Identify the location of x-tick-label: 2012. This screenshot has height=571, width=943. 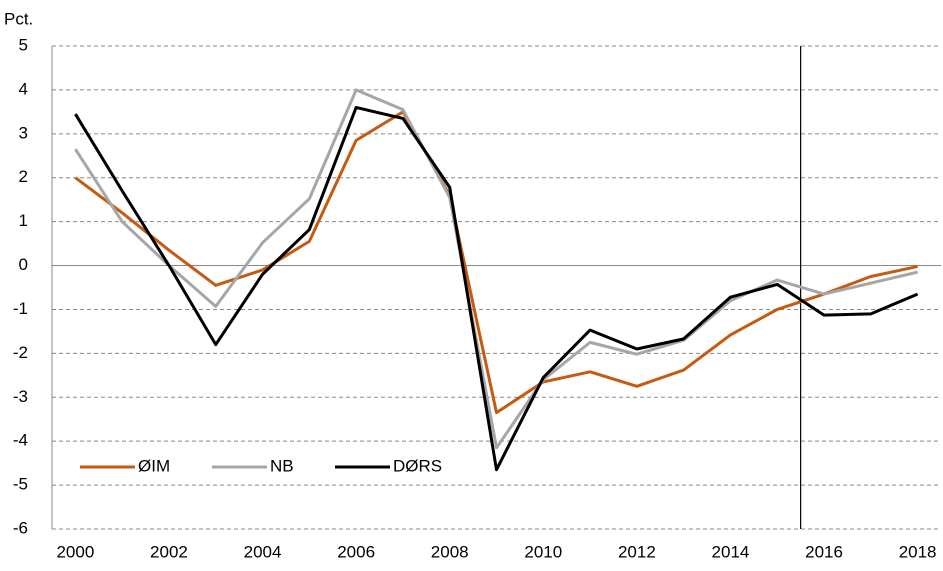
(637, 551).